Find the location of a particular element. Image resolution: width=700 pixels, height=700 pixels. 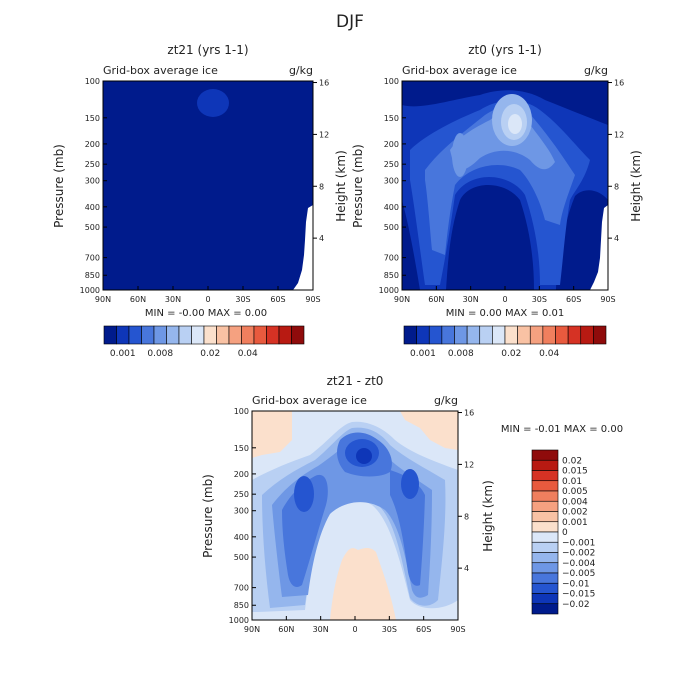

colorbar-label: −0.02 is located at coordinates (576, 605).